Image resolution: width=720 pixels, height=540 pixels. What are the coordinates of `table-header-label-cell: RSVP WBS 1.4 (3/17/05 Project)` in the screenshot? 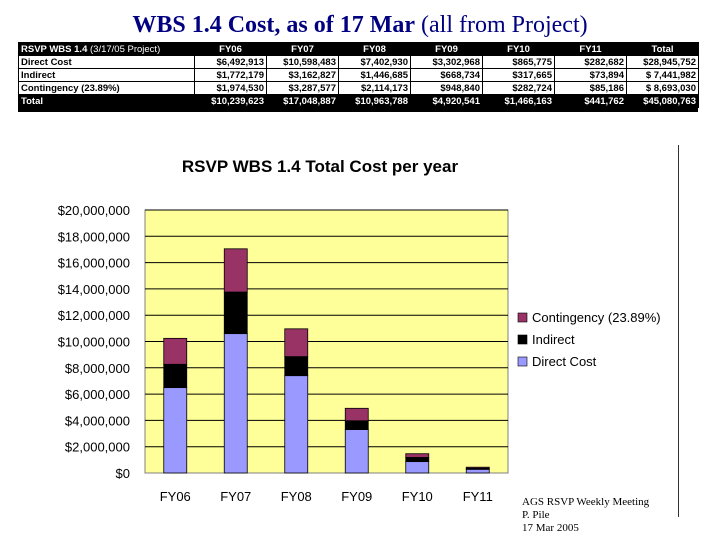 It's located at (106, 49).